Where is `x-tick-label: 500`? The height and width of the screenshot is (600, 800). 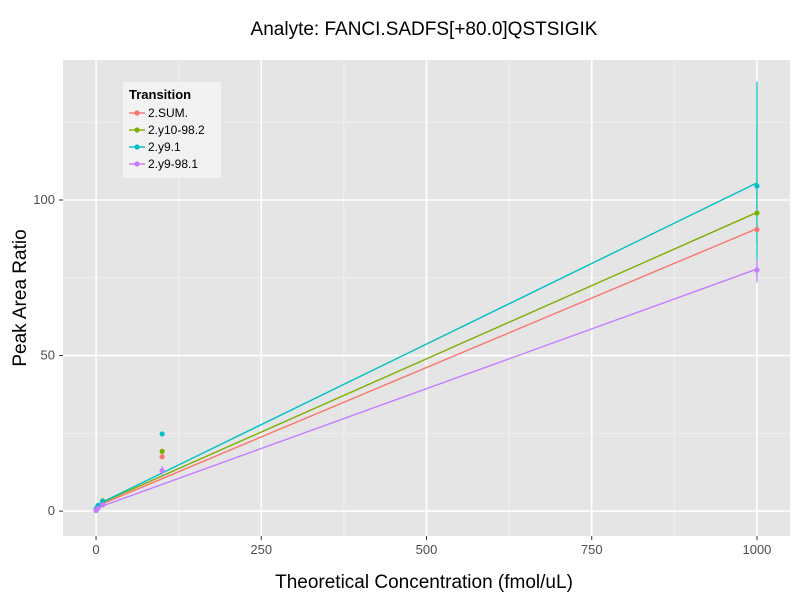
x-tick-label: 500 is located at coordinates (427, 549).